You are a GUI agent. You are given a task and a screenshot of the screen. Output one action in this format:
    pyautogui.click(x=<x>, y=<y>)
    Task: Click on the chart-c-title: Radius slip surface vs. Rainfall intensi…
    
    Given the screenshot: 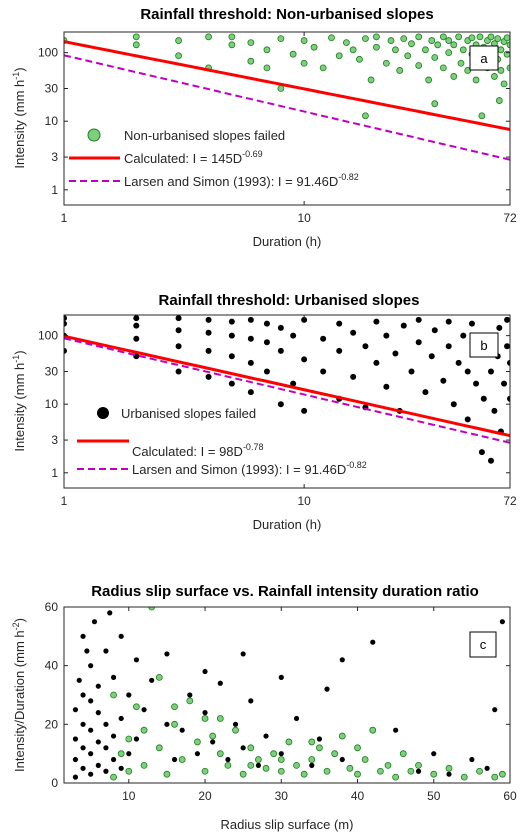 What is the action you would take?
    pyautogui.click(x=285, y=591)
    